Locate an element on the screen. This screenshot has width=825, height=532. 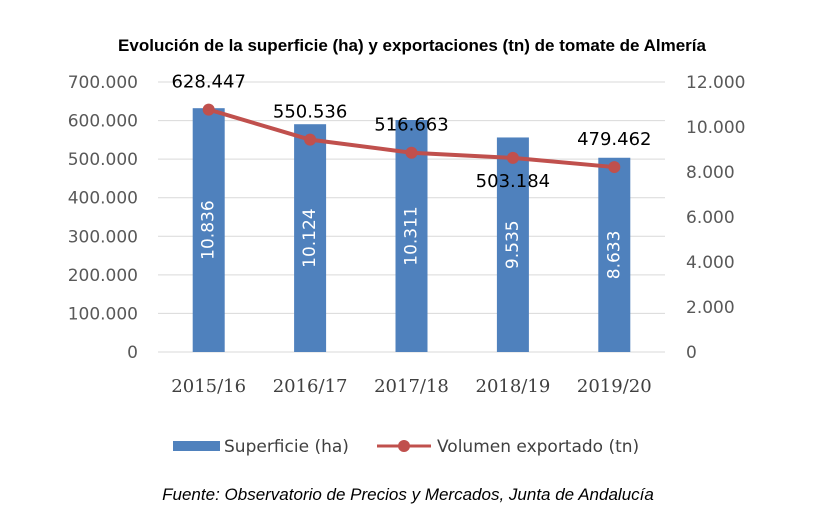
legend-marker-volumen is located at coordinates (404, 446).